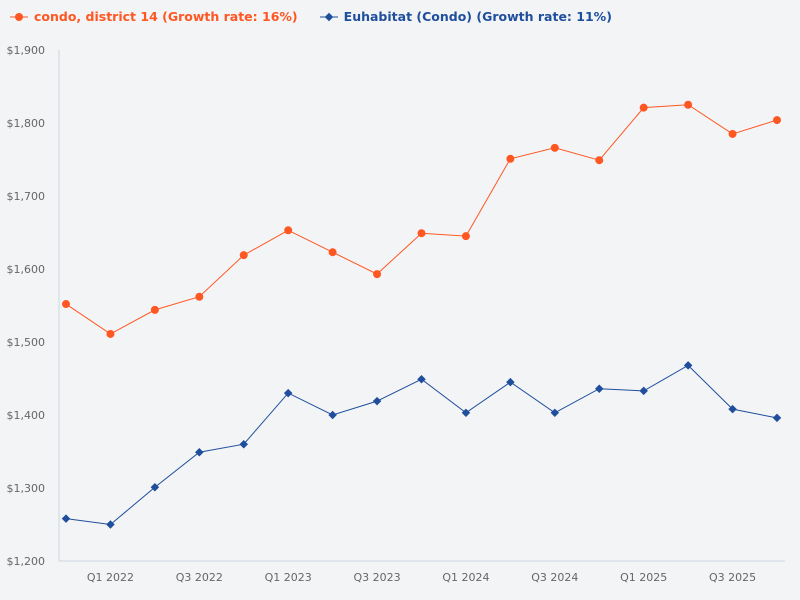 The image size is (800, 600). Describe the element at coordinates (26, 561) in the screenshot. I see `y-tick-label: $1,200` at that location.